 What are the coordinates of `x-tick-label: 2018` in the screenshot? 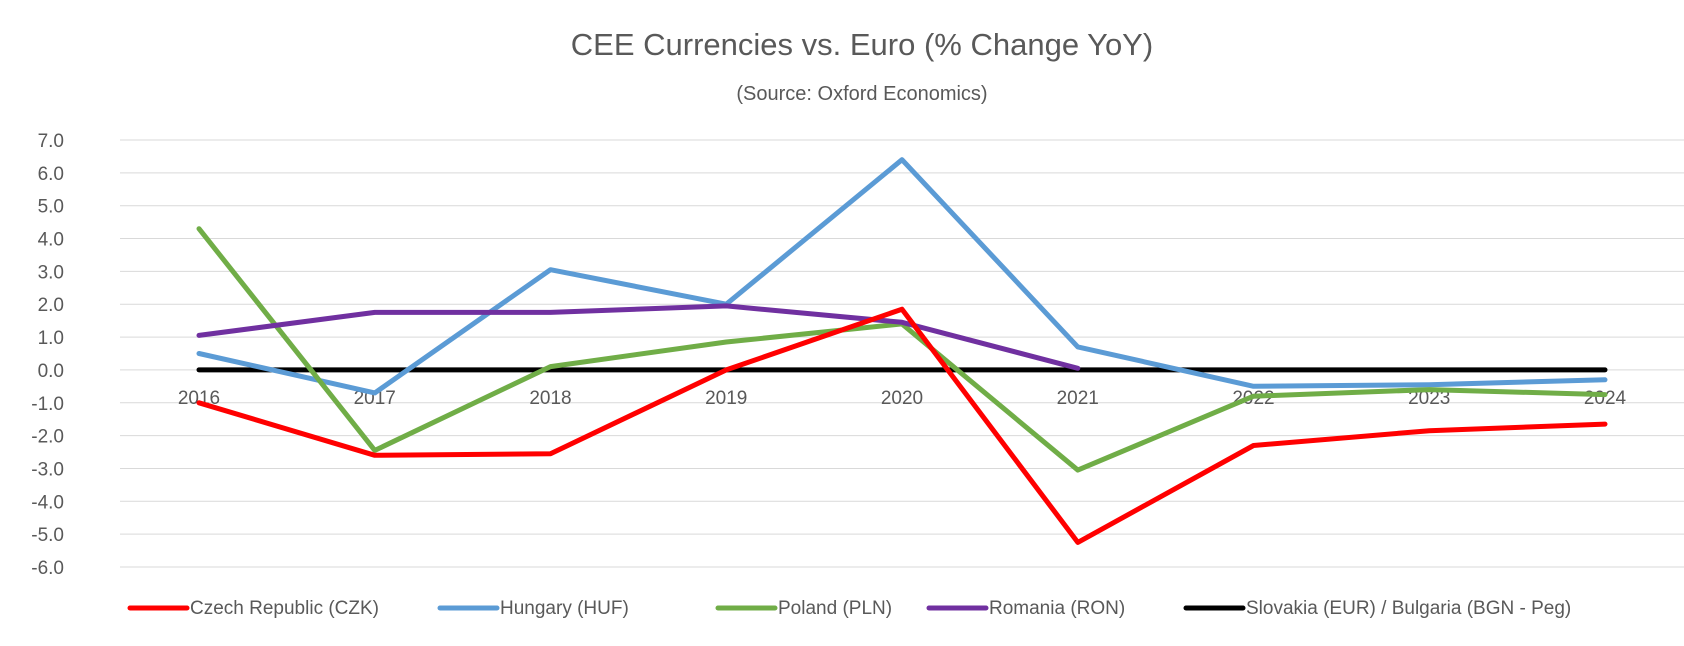 It's located at (550, 398).